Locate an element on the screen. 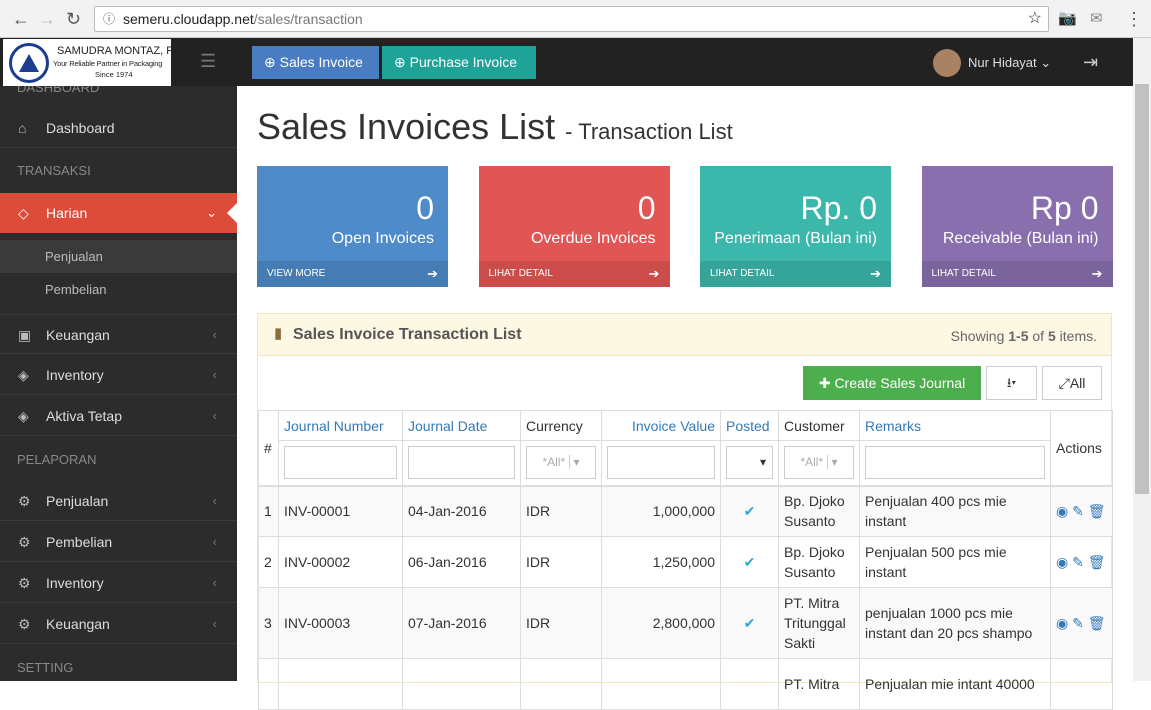 The image size is (1151, 710). tag-icon: ◈ is located at coordinates (23, 375).